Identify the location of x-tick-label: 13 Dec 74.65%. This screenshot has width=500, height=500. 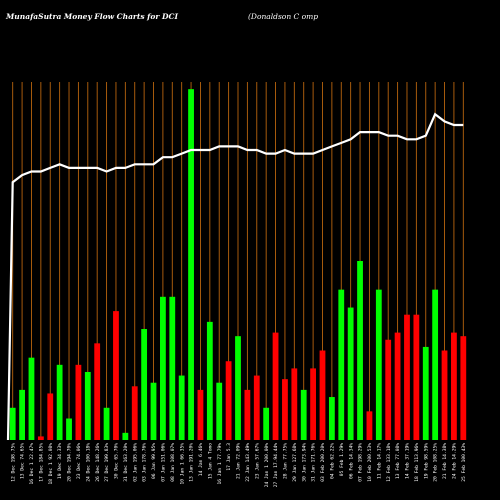
(23, 461).